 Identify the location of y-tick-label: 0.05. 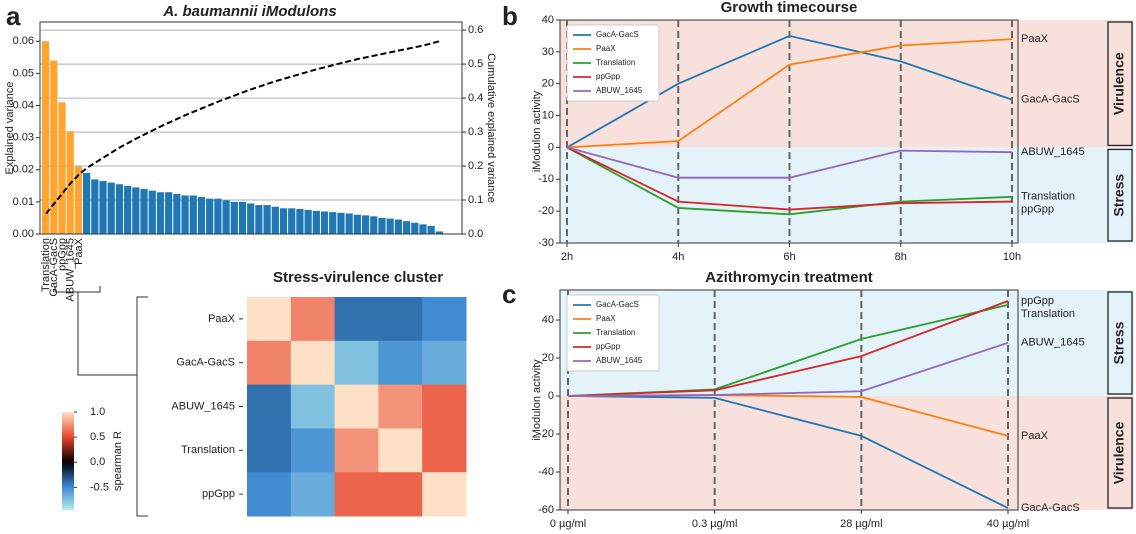
(23, 73).